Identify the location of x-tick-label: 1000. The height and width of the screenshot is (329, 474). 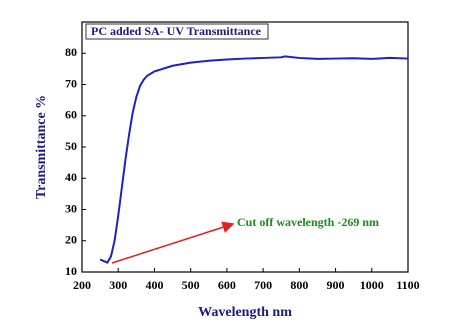
(372, 285).